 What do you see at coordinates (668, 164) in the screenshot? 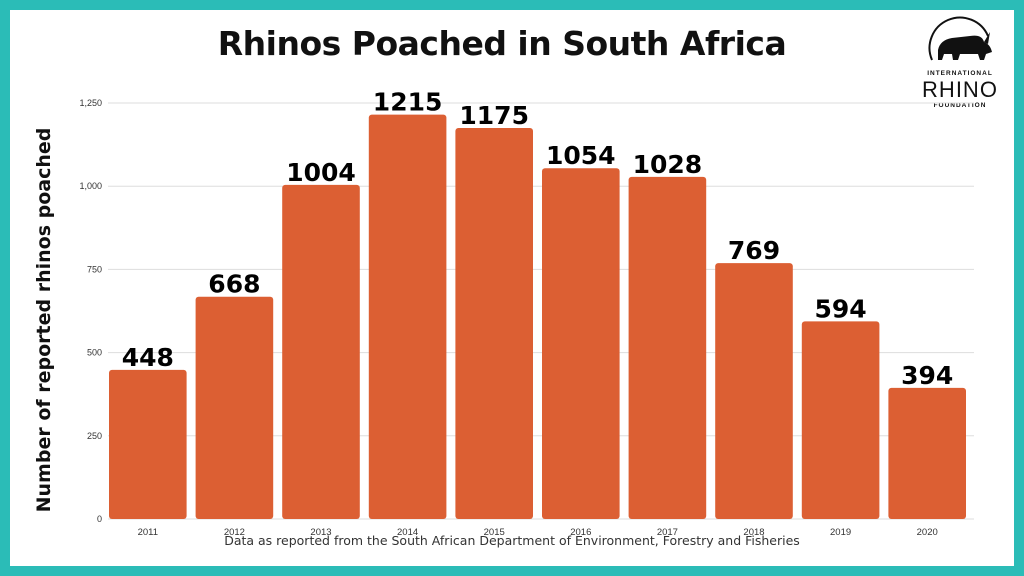
I see `data-label: 1028` at bounding box center [668, 164].